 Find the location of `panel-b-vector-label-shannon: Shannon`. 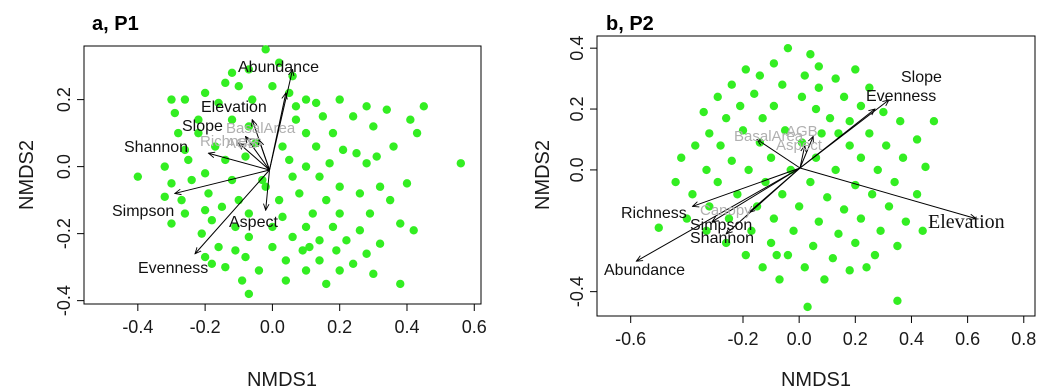

panel-b-vector-label-shannon: Shannon is located at coordinates (722, 238).